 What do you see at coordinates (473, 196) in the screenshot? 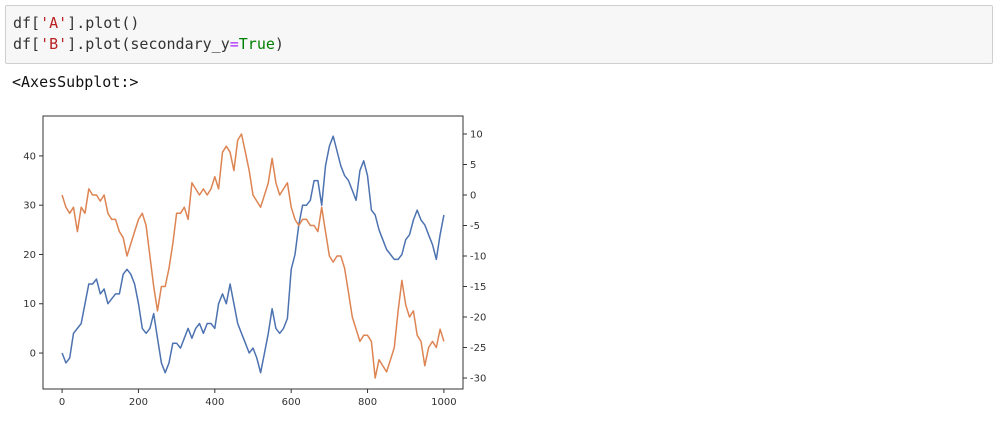
I see `y2-tick-label: 0` at bounding box center [473, 196].